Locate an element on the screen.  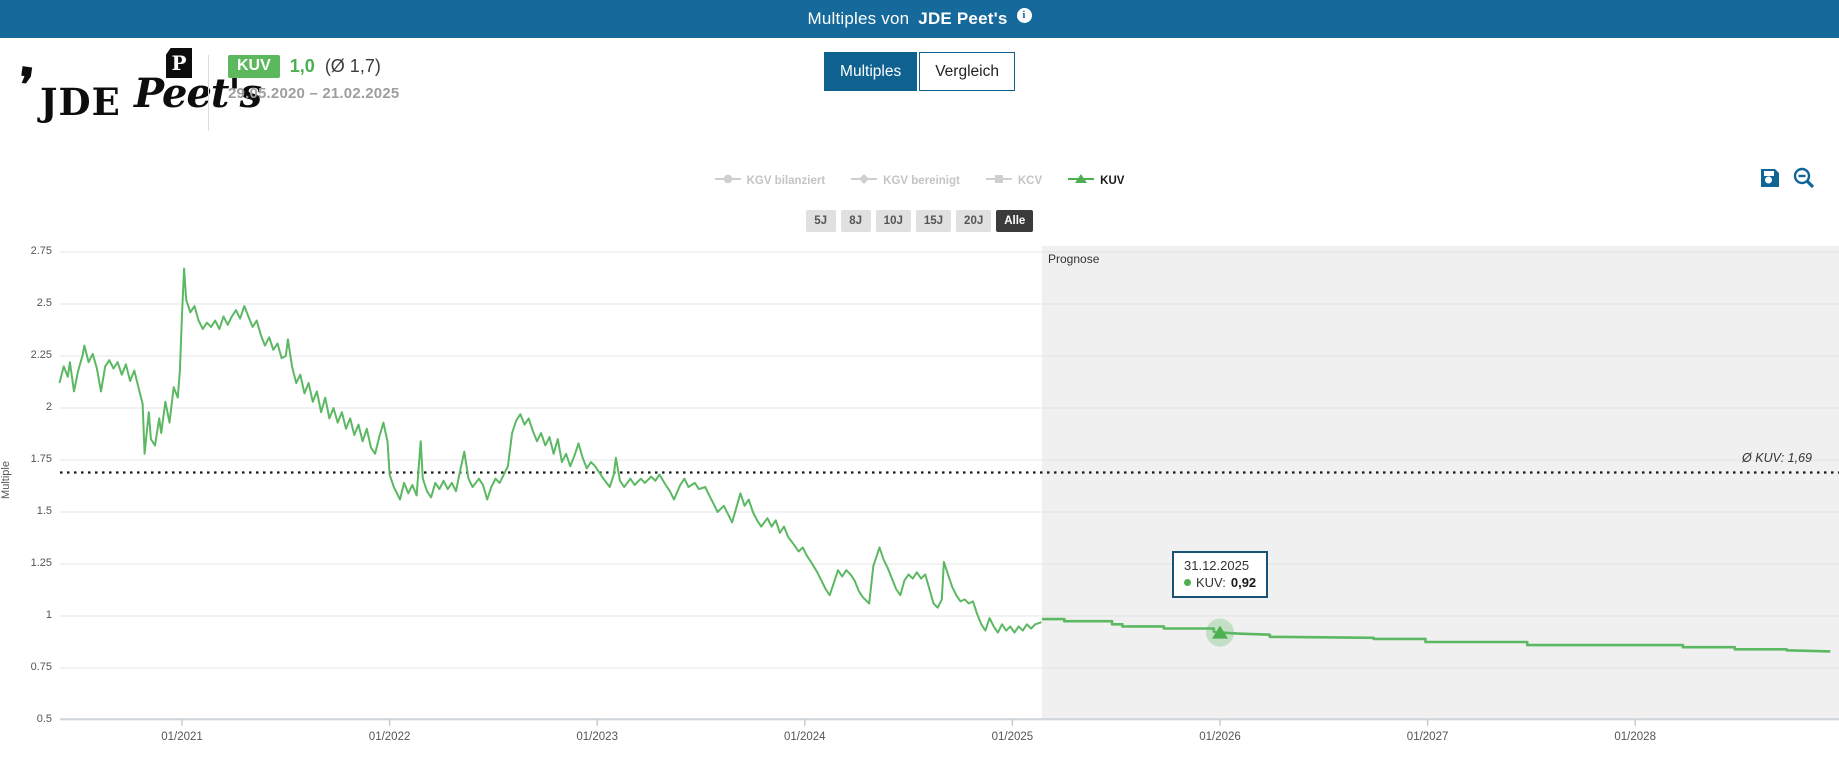
view-toggle: Multiples Vergleich is located at coordinates (919, 71).